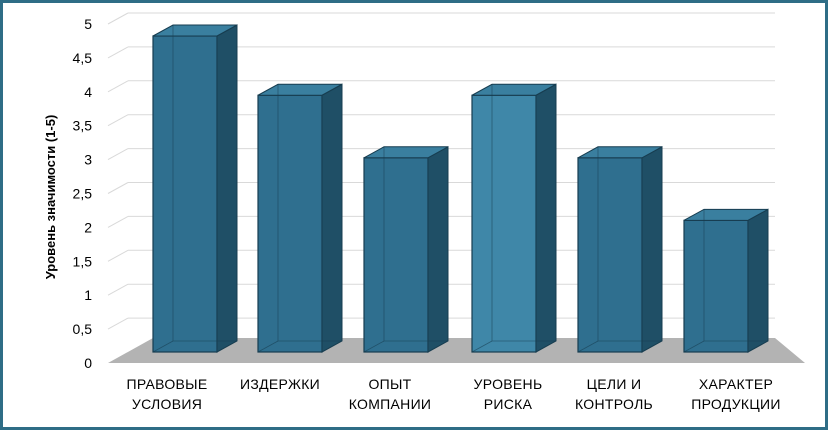 Image resolution: width=828 pixels, height=430 pixels. Describe the element at coordinates (88, 227) in the screenshot. I see `y-tick-label: 2` at that location.